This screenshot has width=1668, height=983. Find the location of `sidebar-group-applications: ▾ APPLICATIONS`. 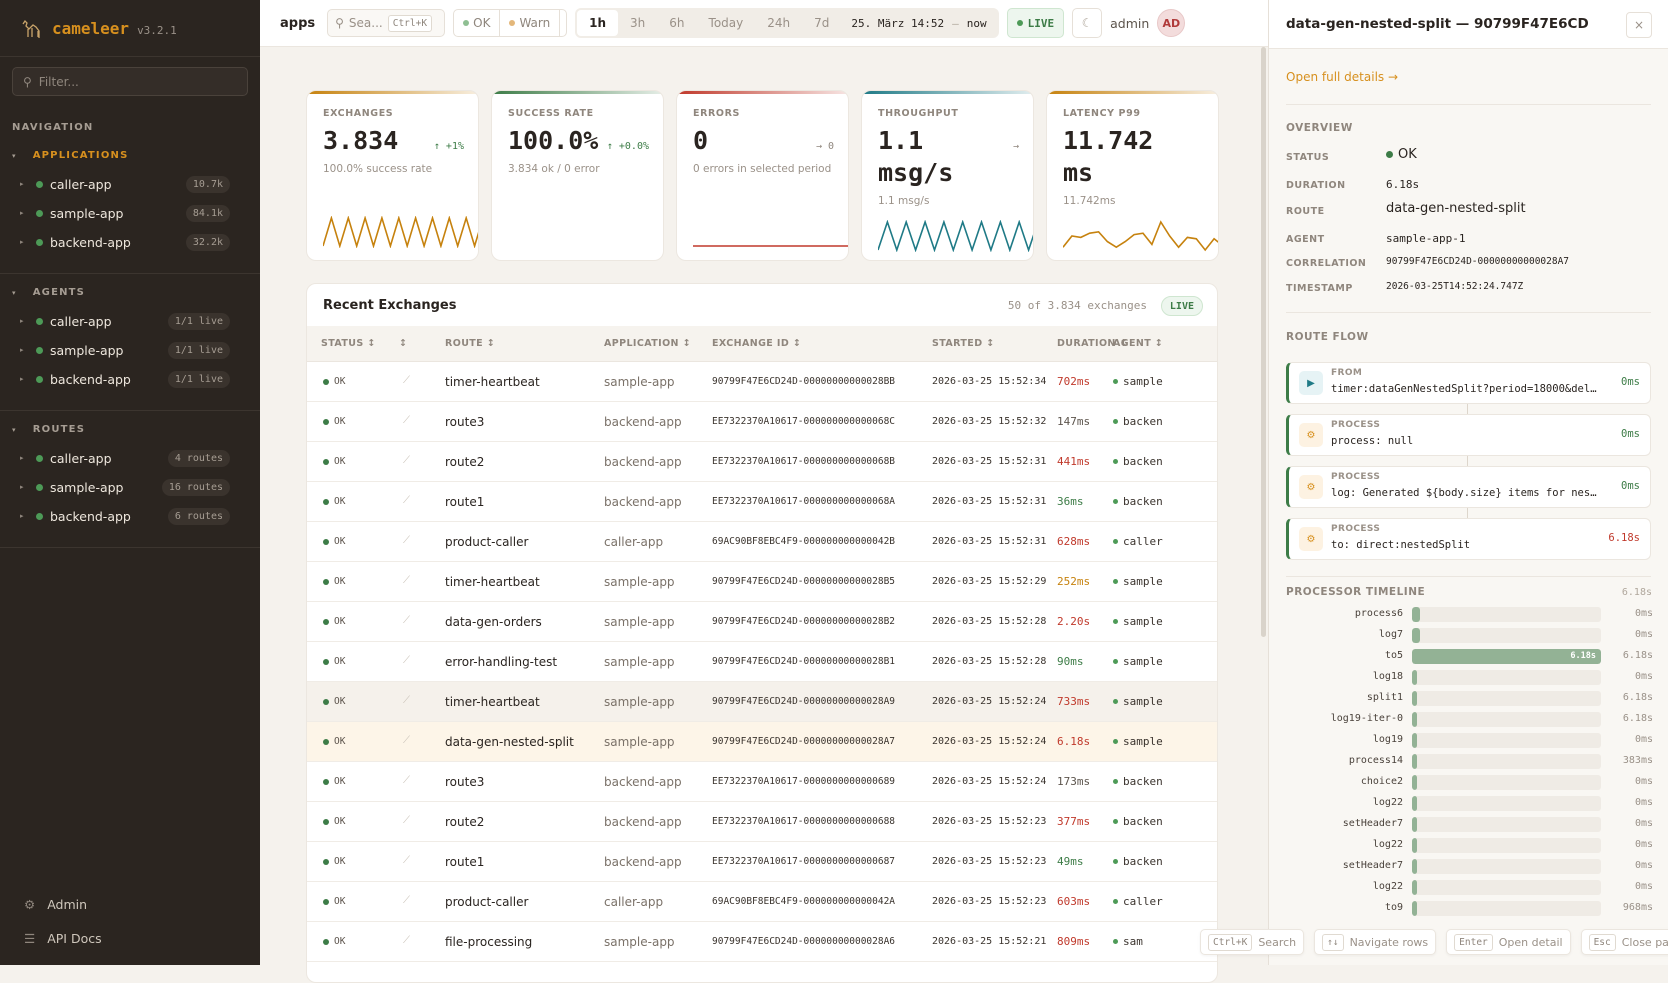

sidebar-group-applications: ▾ APPLICATIONS is located at coordinates (70, 155).